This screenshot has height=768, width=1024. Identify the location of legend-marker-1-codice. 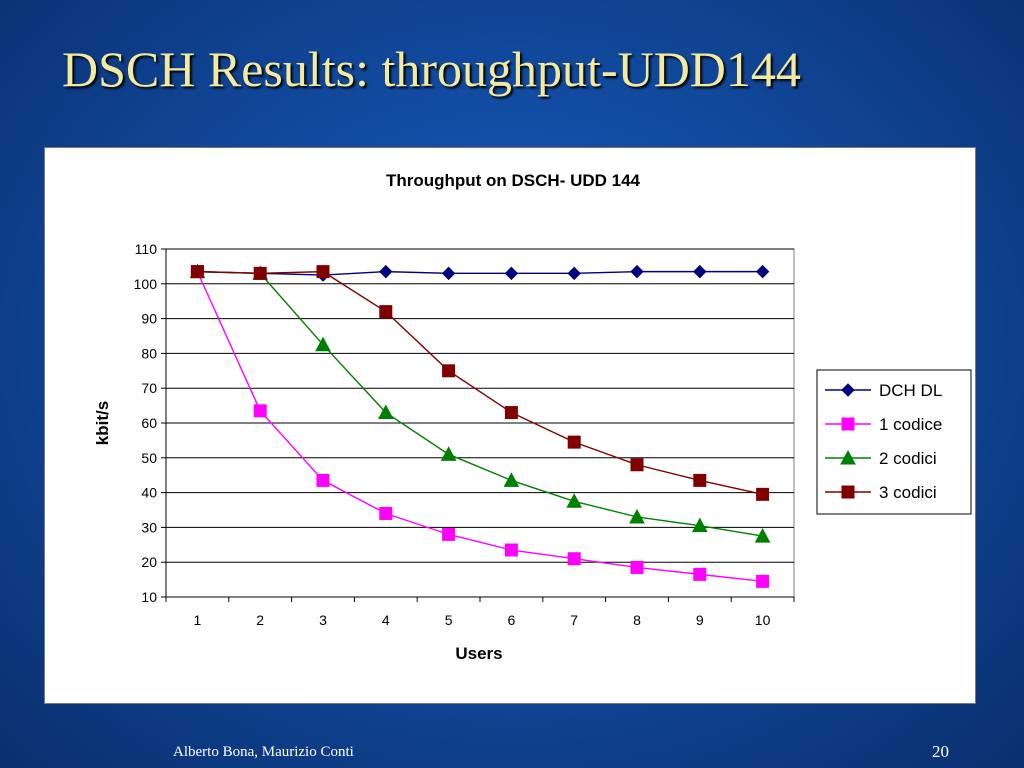
(848, 424).